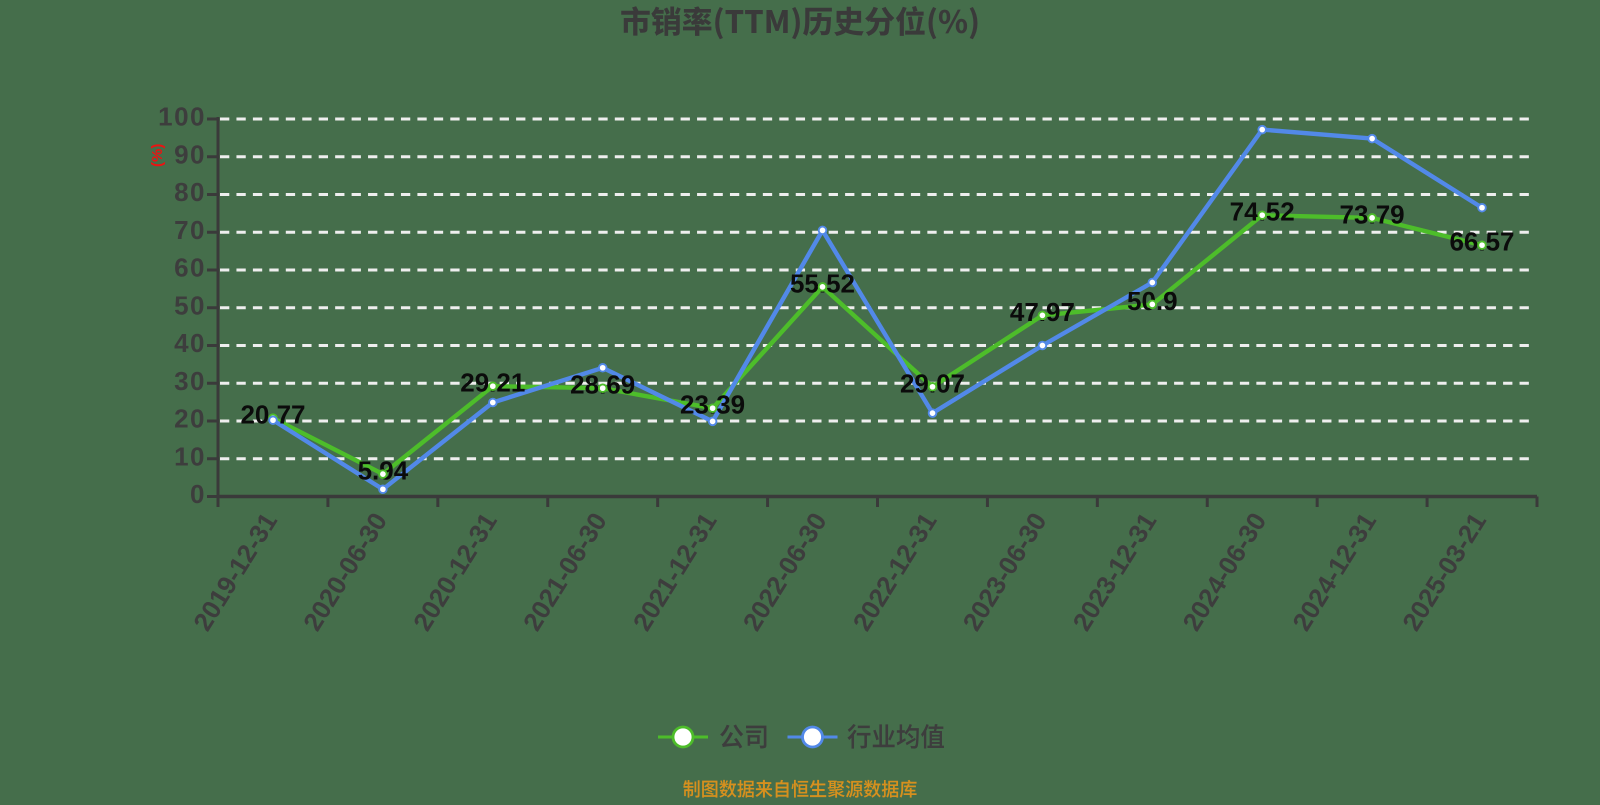  I want to click on svg-text: 20, so click(190, 419).